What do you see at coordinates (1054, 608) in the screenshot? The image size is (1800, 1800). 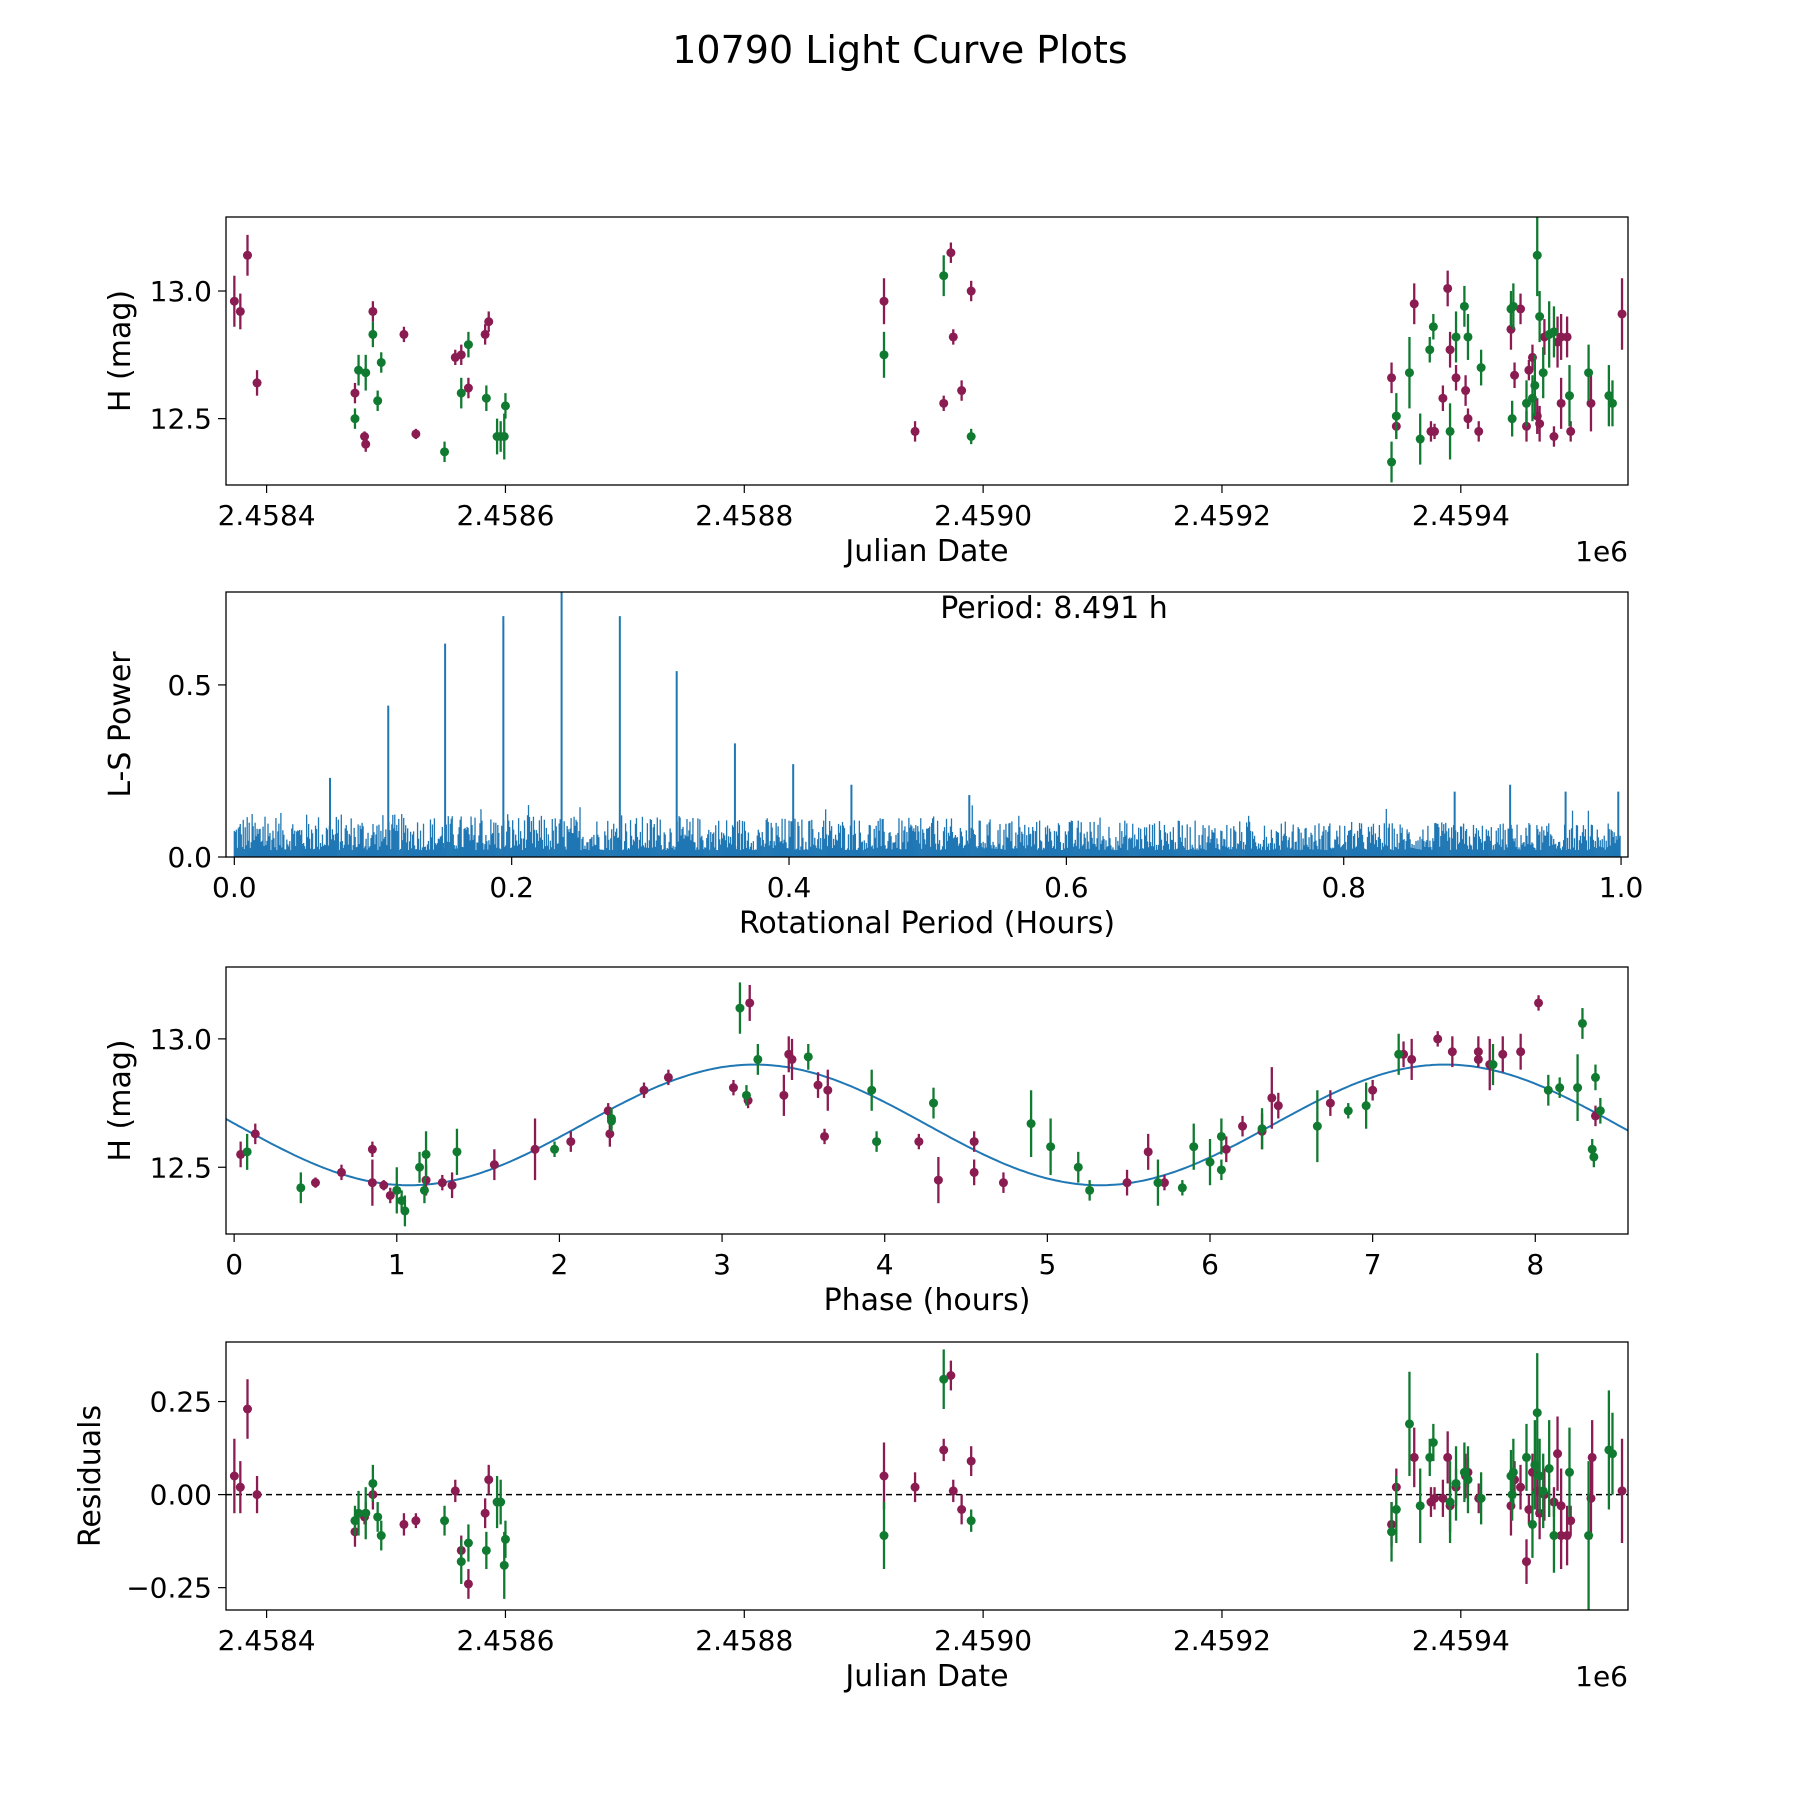 I see `period-annotation: Period: 8.491 h` at bounding box center [1054, 608].